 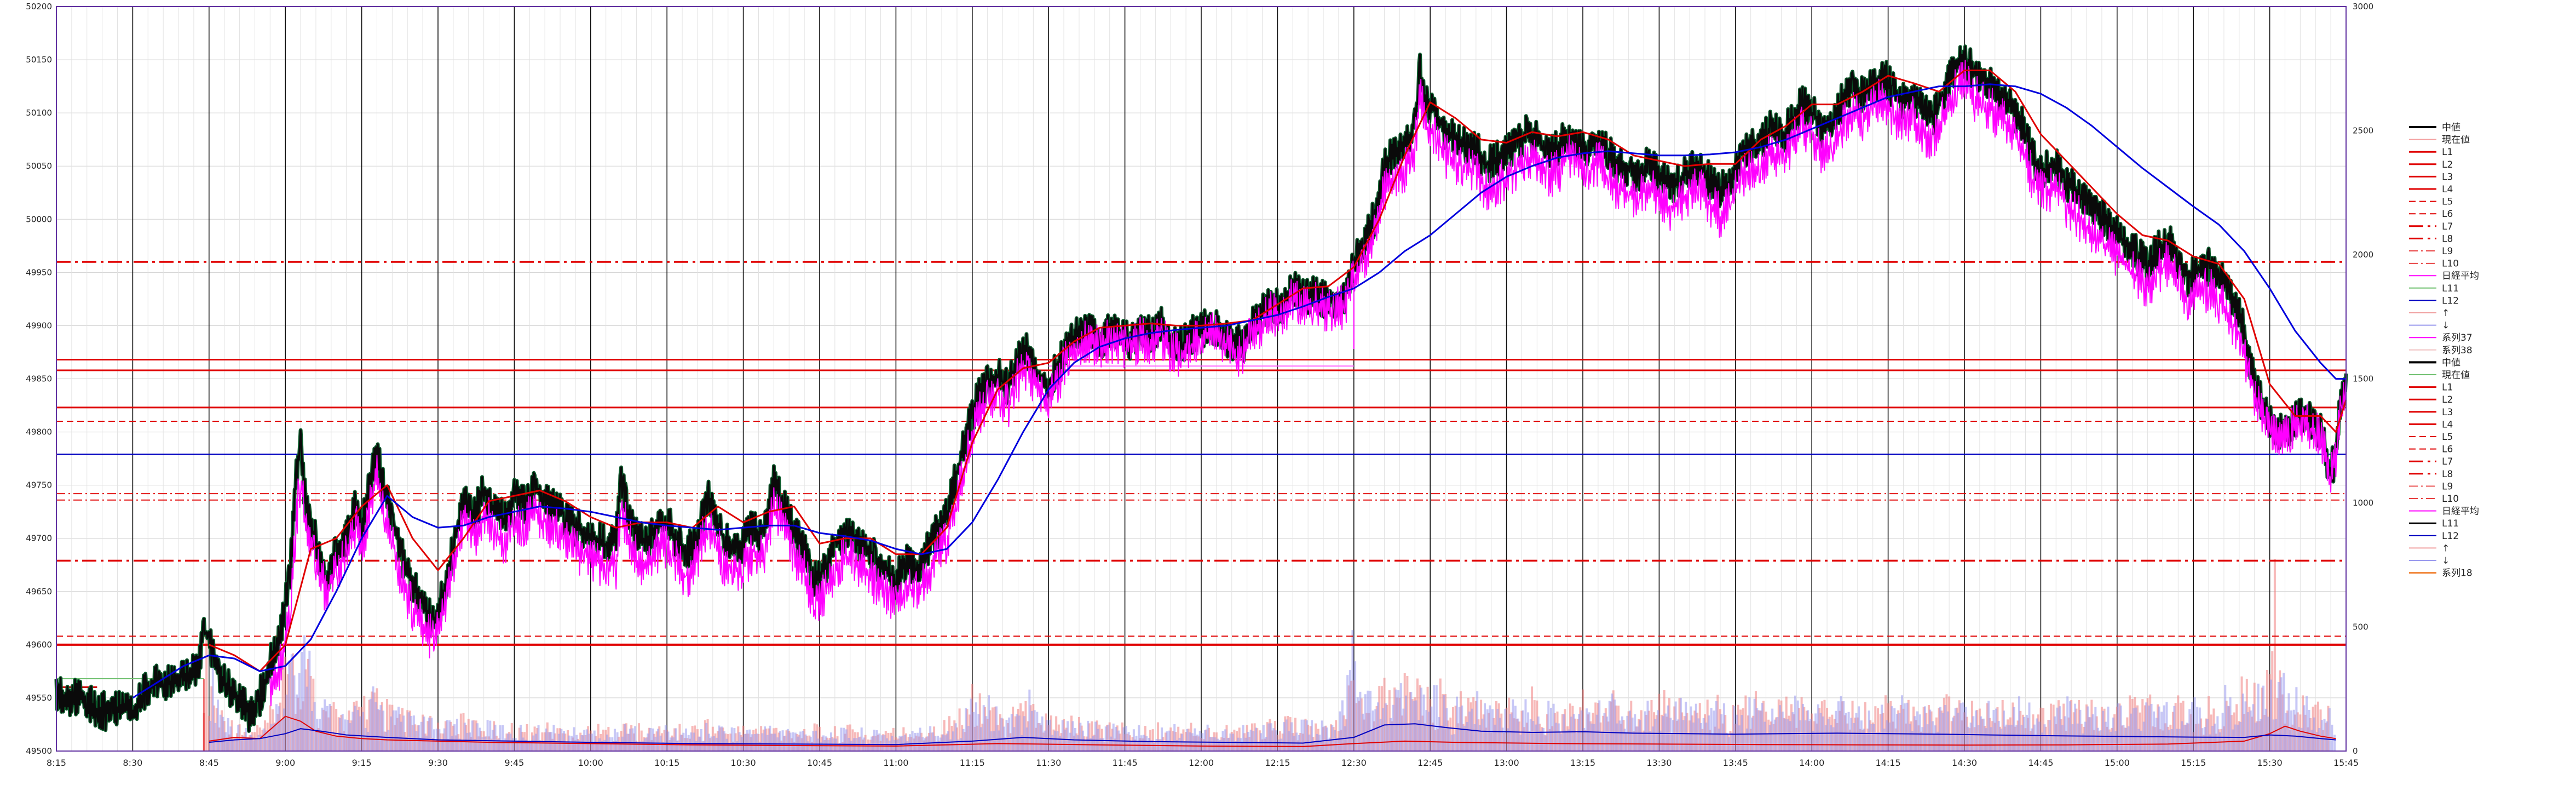 I want to click on x-tick-label: 14:30, so click(x=1964, y=763).